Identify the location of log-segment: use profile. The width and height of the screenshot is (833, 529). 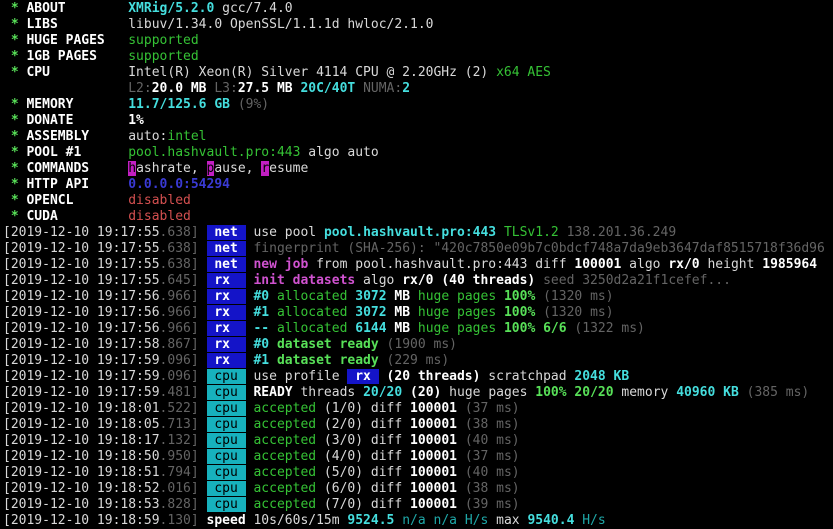
(296, 376).